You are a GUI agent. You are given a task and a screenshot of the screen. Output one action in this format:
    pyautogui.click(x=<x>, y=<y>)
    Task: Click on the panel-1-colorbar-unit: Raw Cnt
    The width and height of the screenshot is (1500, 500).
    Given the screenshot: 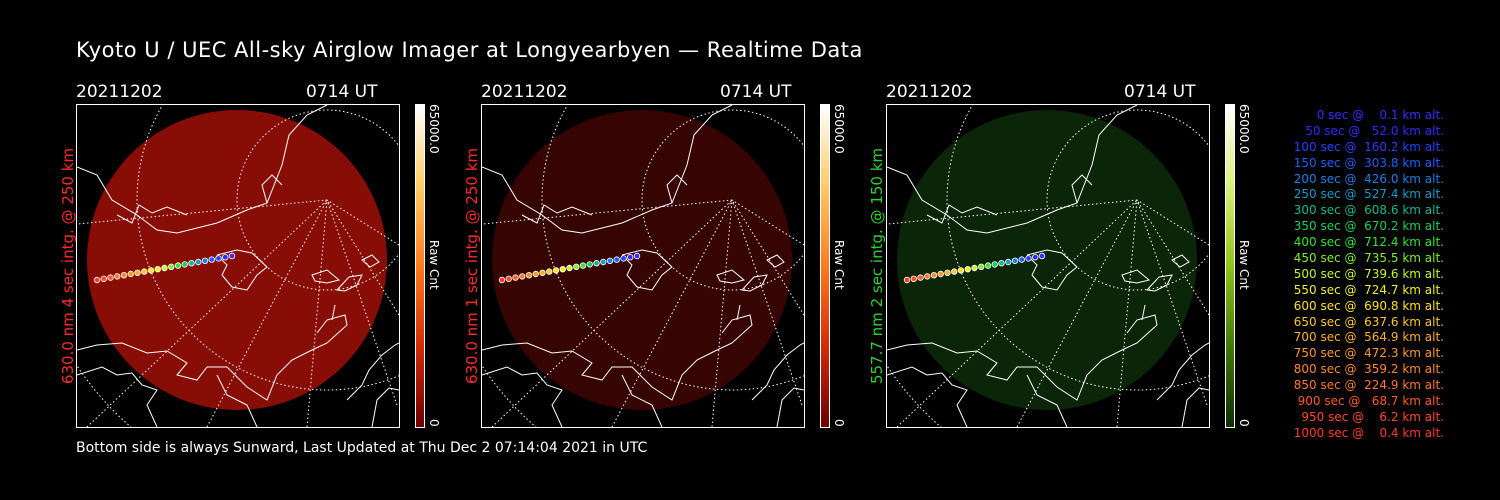 What is the action you would take?
    pyautogui.click(x=434, y=265)
    